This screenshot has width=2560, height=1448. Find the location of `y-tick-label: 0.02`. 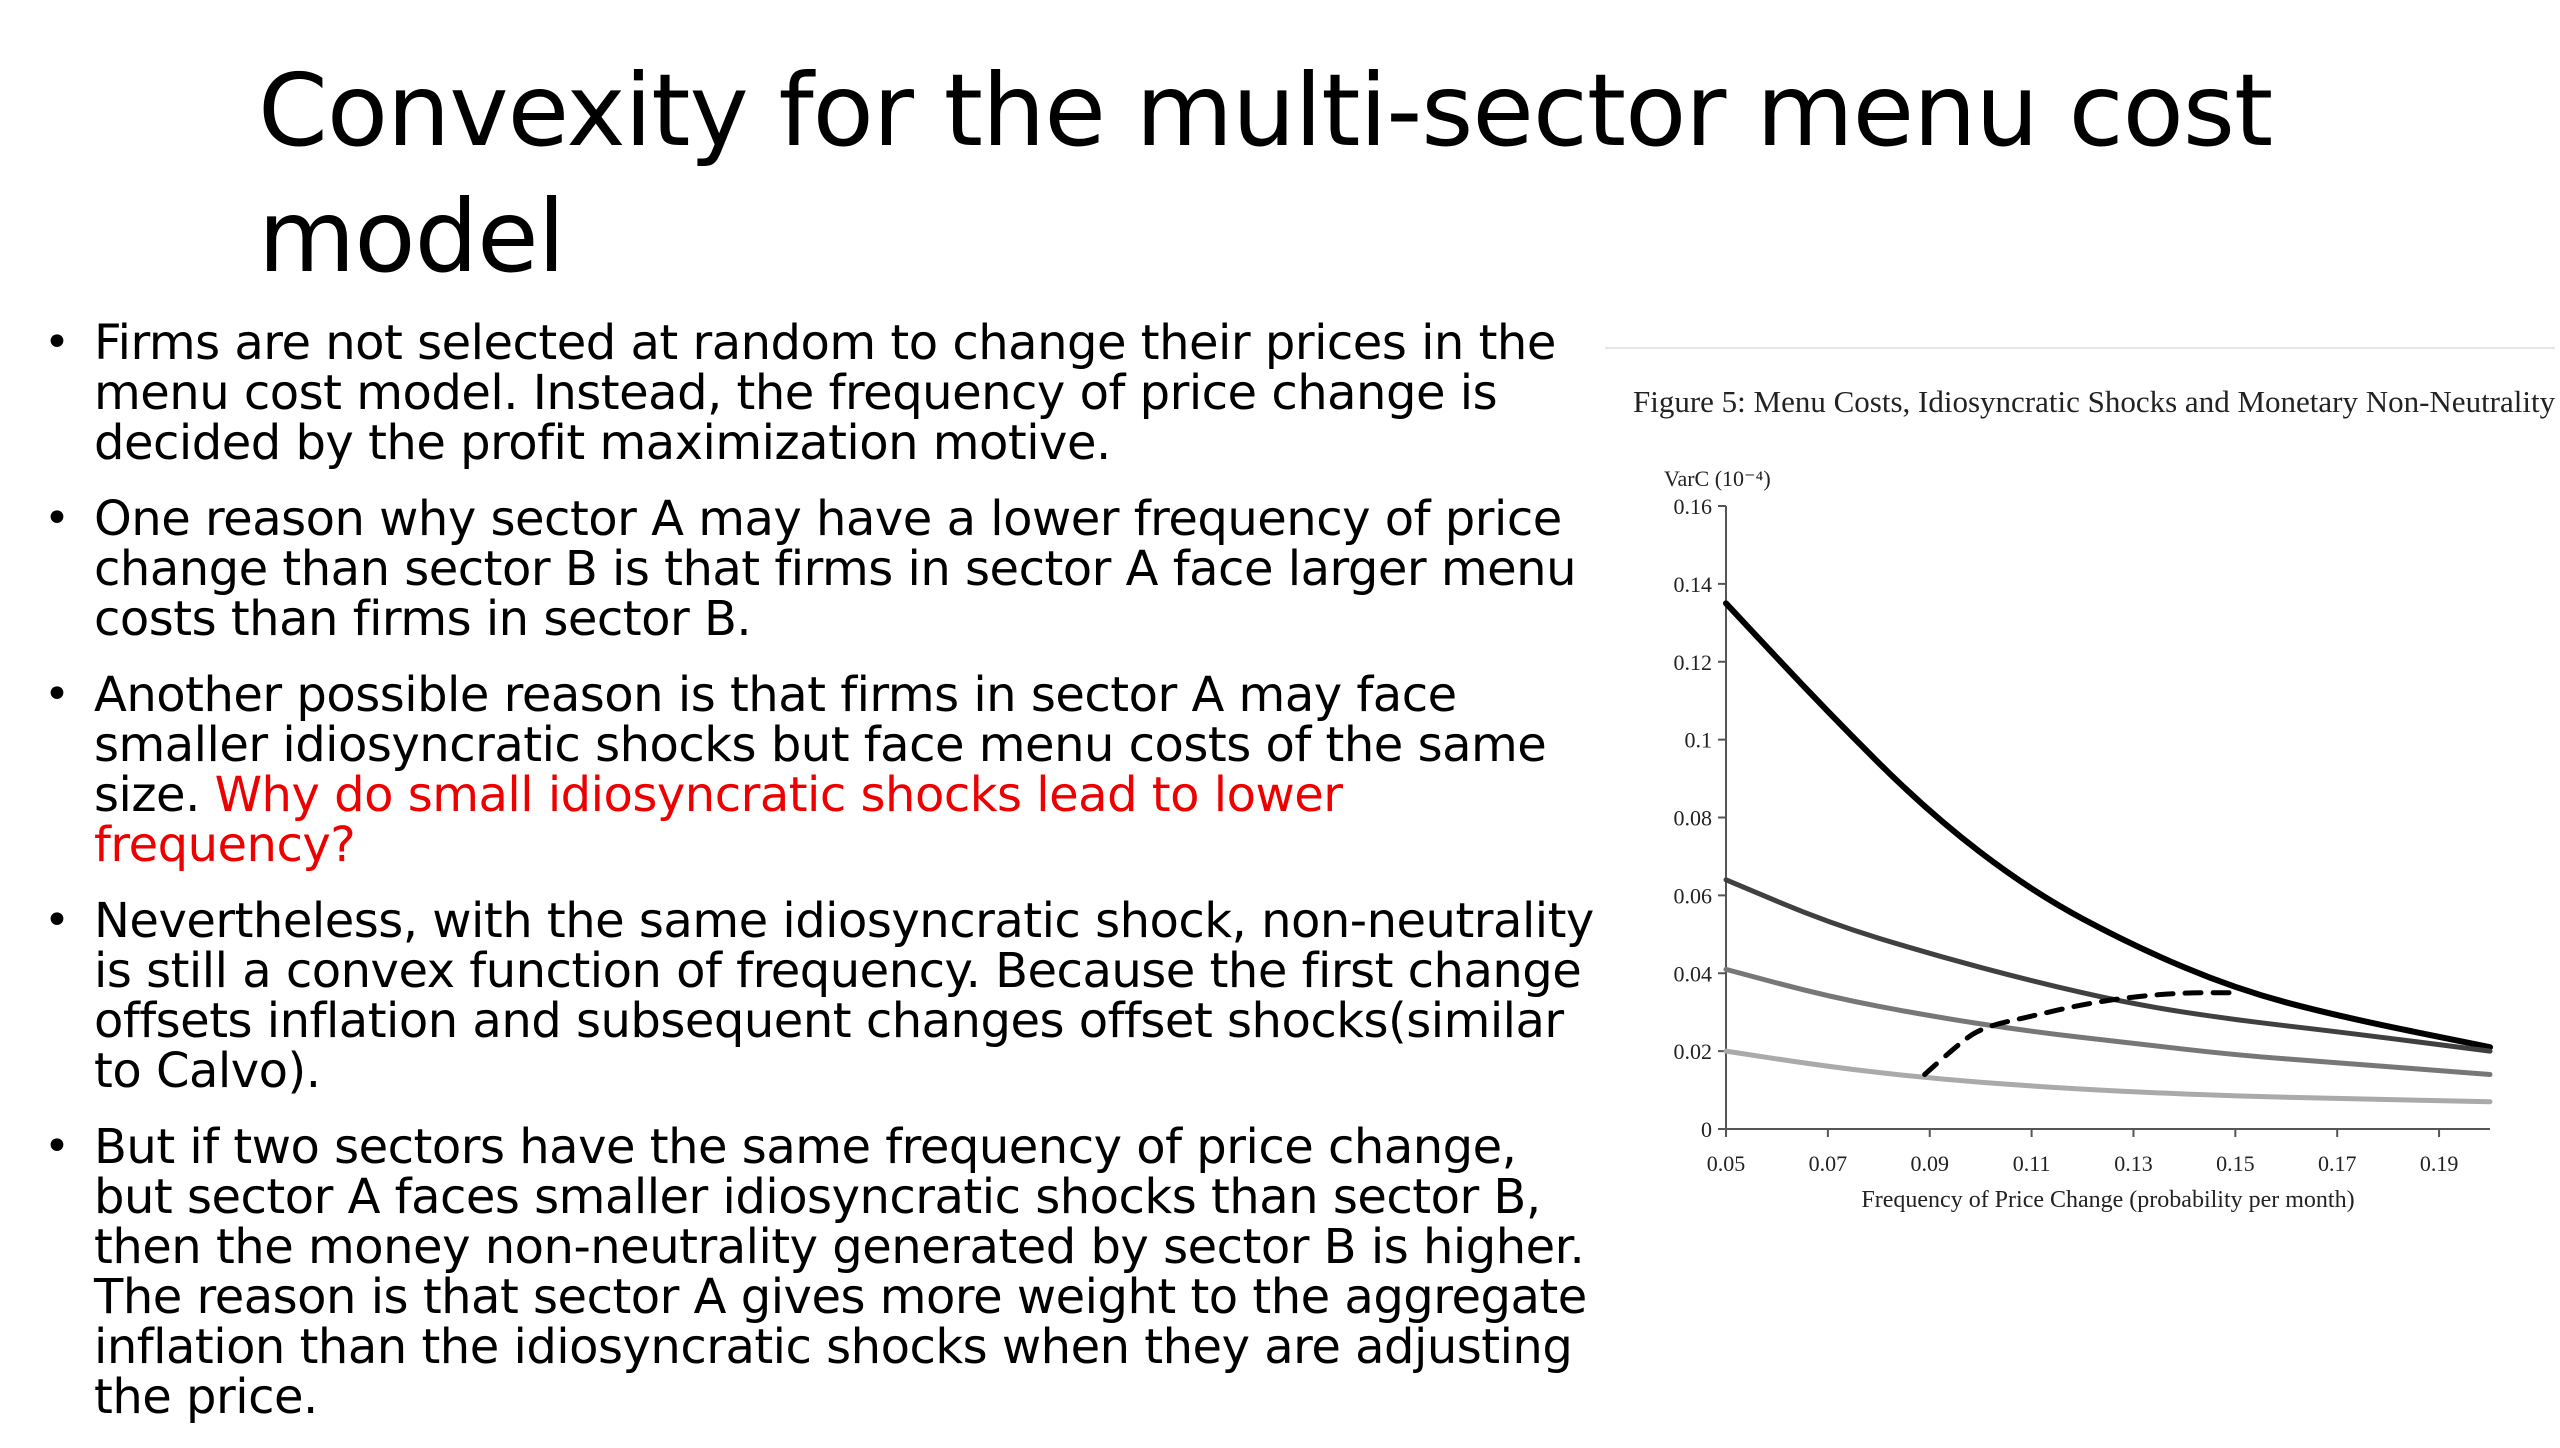

y-tick-label: 0.02 is located at coordinates (1693, 1051).